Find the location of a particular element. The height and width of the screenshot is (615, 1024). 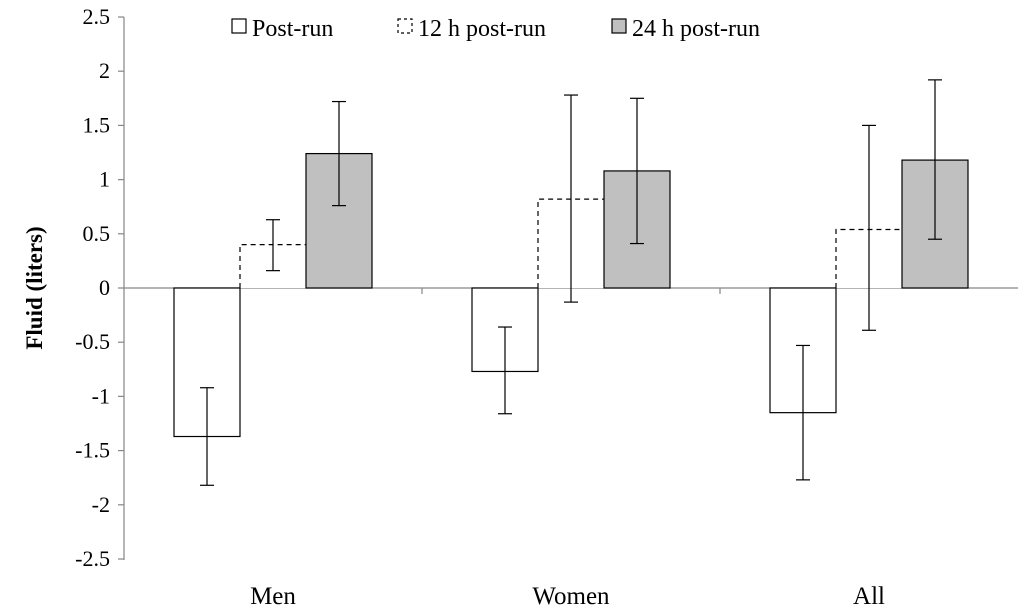

legend-label: 12 h post-run is located at coordinates (482, 29).